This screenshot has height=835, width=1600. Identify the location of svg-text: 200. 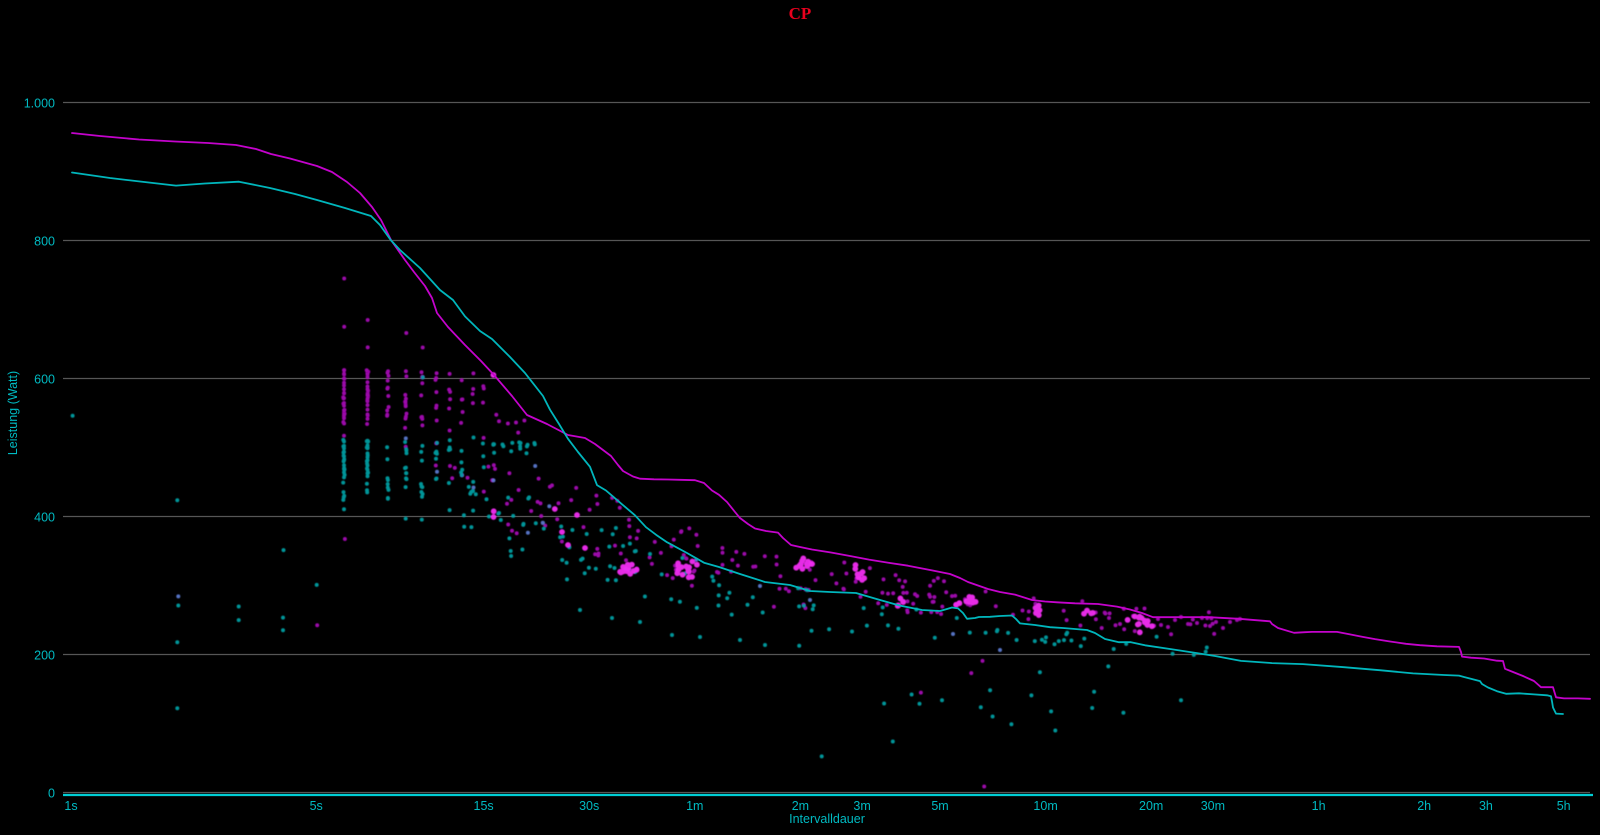
(44, 655).